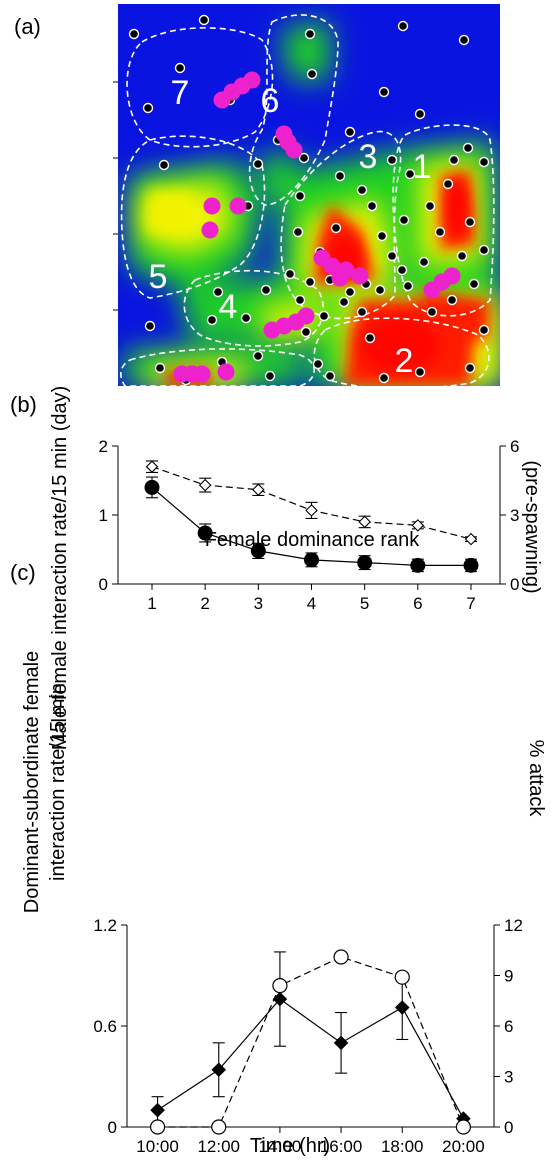  I want to click on chart-b-y2-tick-label: 3, so click(514, 515).